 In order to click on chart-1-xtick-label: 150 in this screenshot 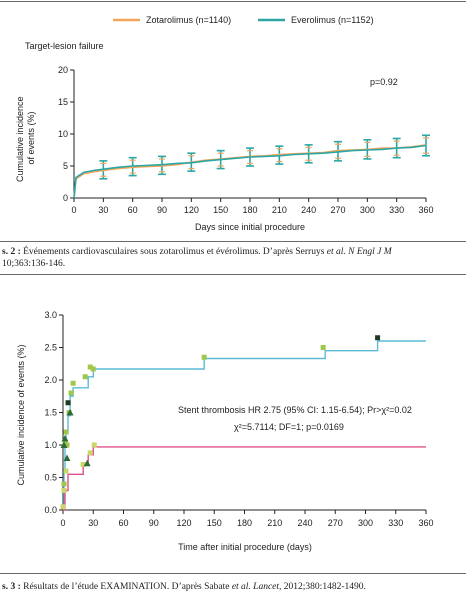, I will do `click(220, 210)`.